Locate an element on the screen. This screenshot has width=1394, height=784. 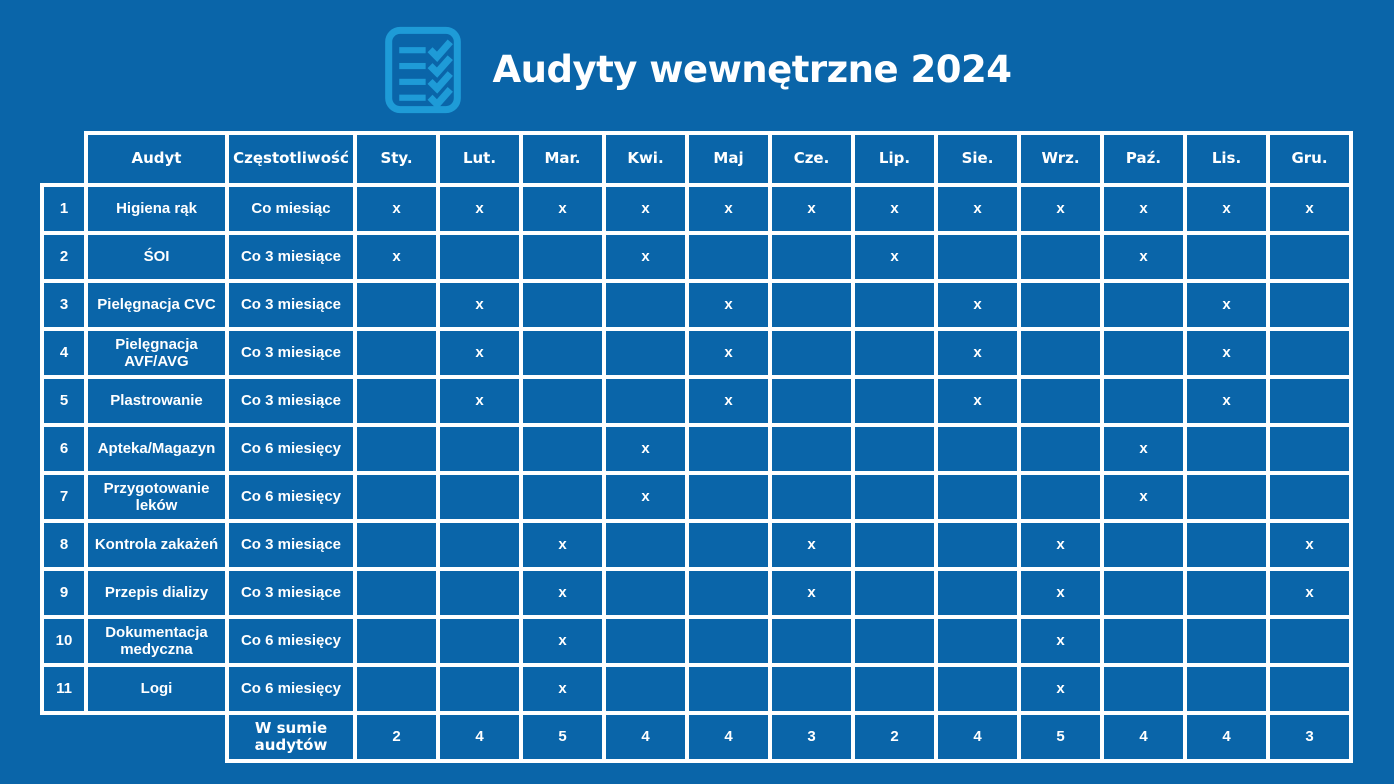
row-number-cell: 11 is located at coordinates (64, 689).